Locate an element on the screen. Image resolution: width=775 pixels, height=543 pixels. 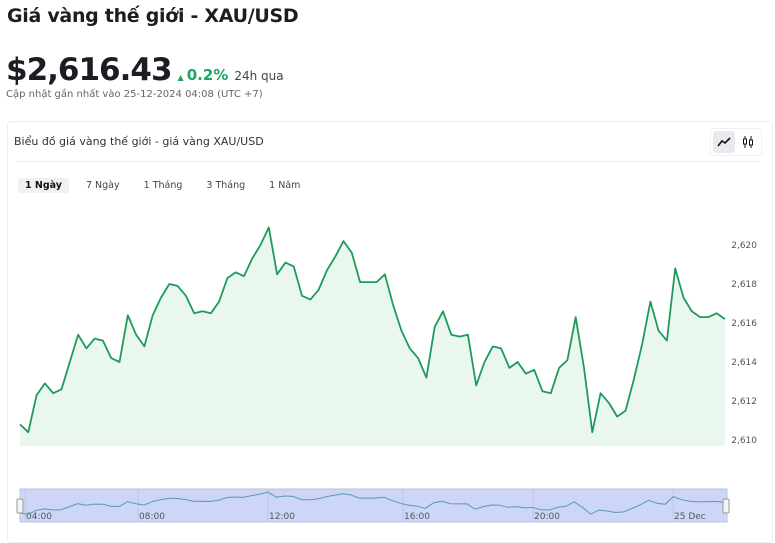
y-tick-label: 2,620 is located at coordinates (744, 246).